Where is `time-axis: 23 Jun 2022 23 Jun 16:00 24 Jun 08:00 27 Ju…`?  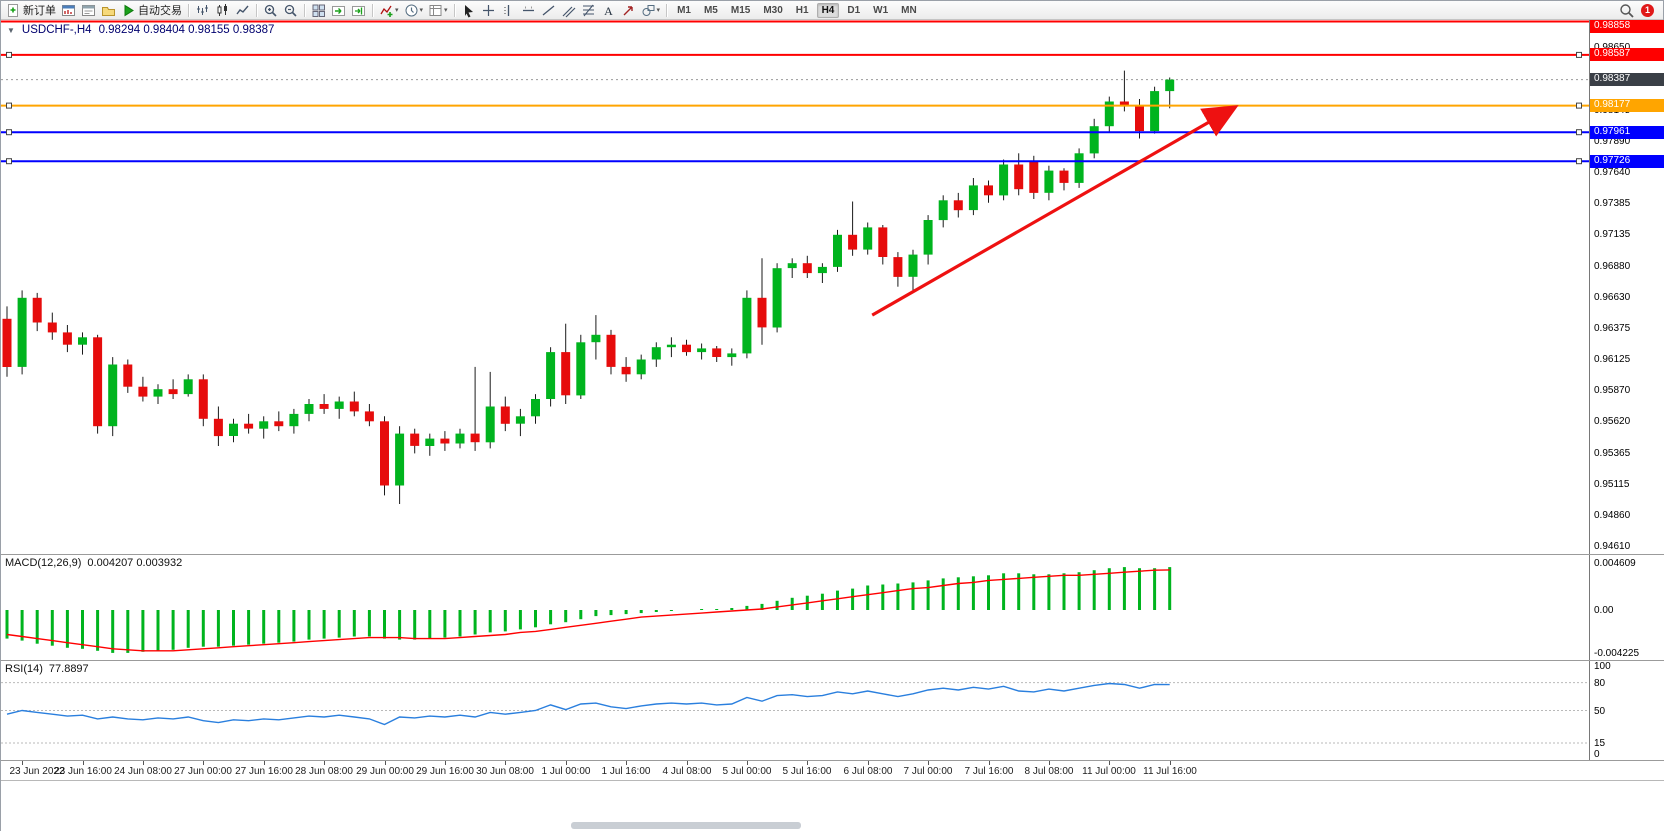
time-axis: 23 Jun 2022 23 Jun 16:00 24 Jun 08:00 27 Ju… is located at coordinates (832, 770).